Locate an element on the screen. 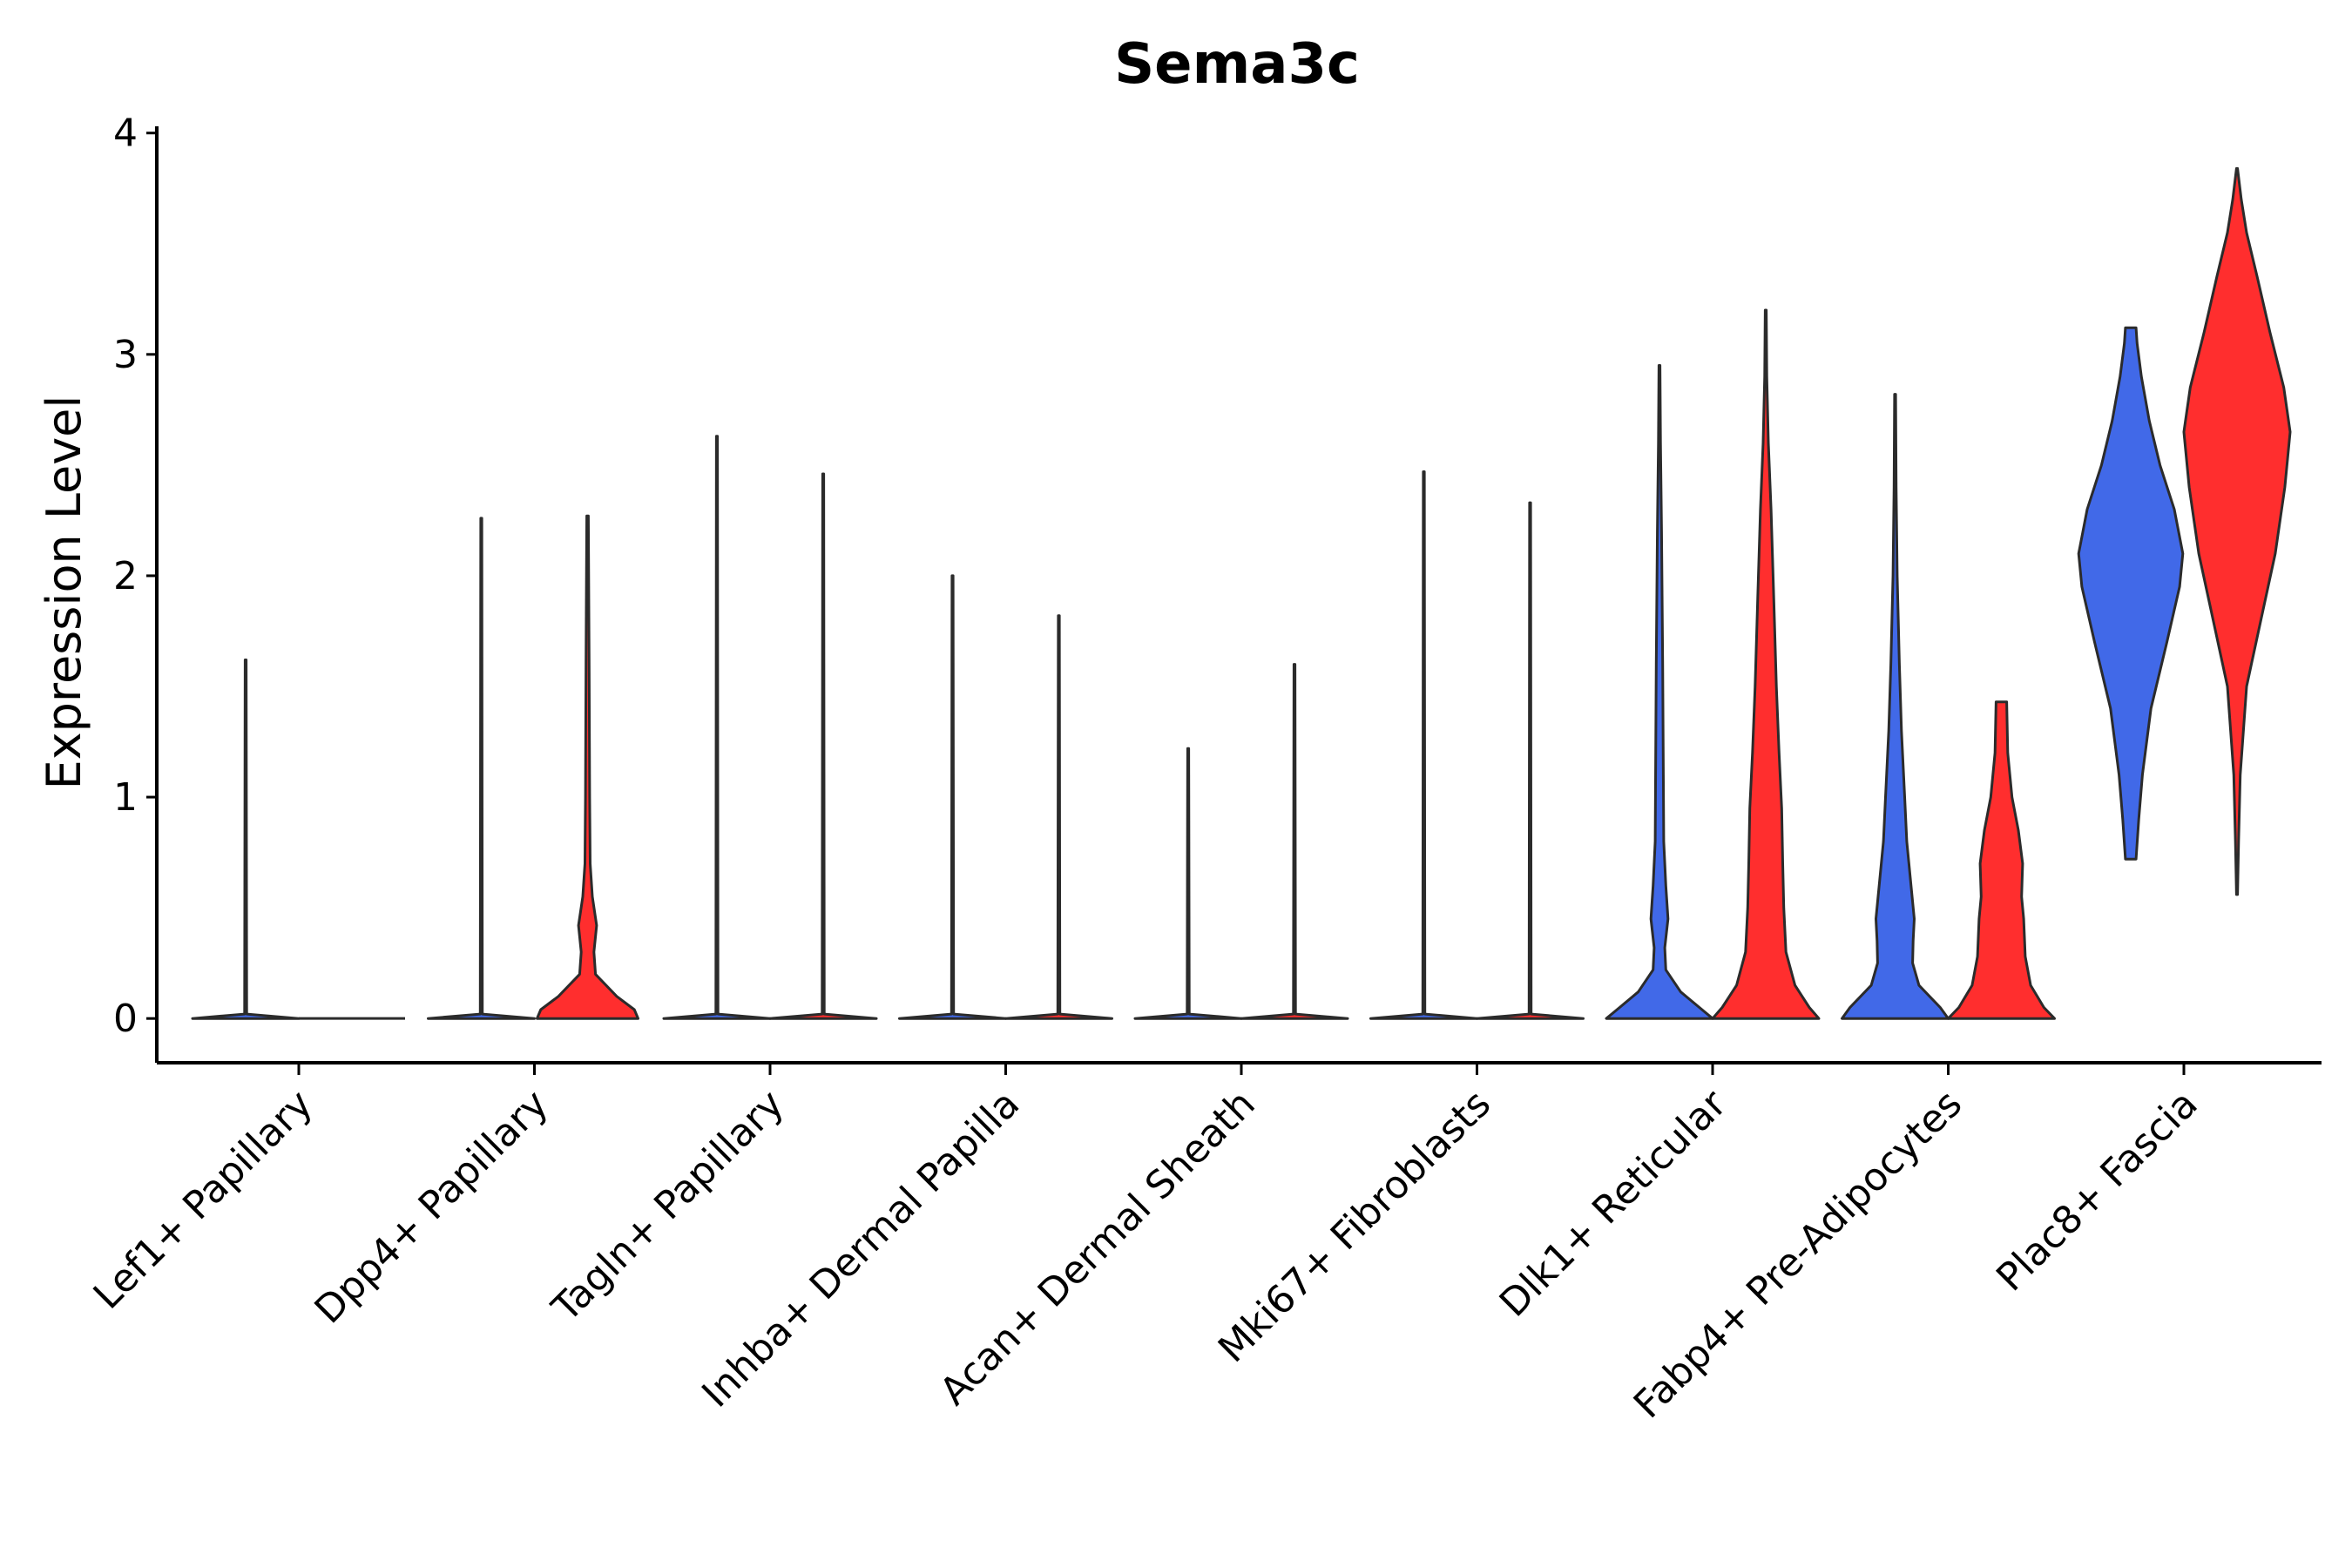  y-axis-label: Expression Level is located at coordinates (64, 592).